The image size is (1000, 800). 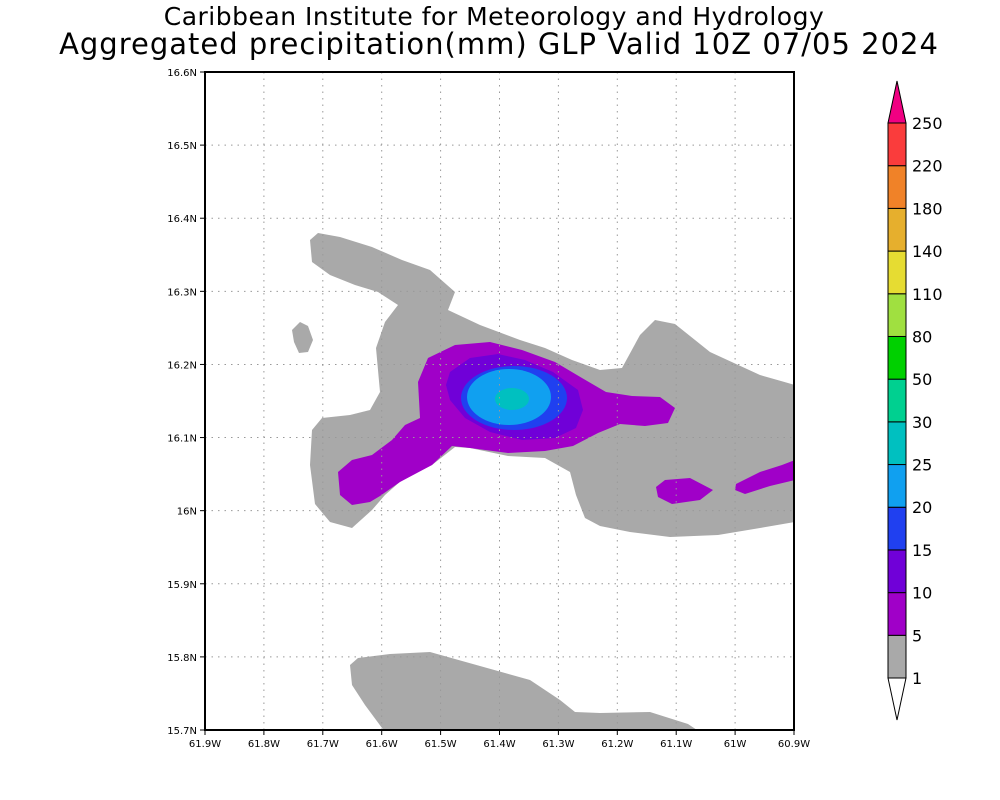 What do you see at coordinates (323, 744) in the screenshot?
I see `lon-tick-label: 61.7W` at bounding box center [323, 744].